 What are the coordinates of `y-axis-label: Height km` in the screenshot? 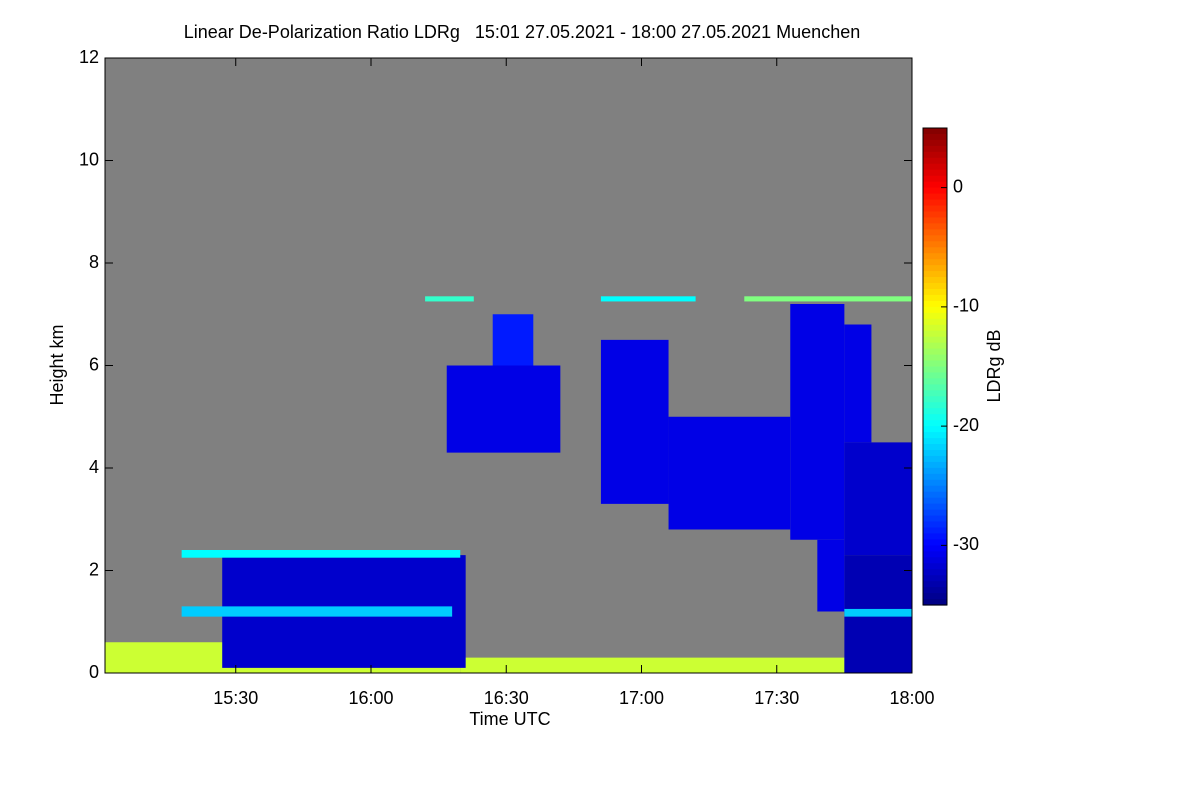 It's located at (57, 364).